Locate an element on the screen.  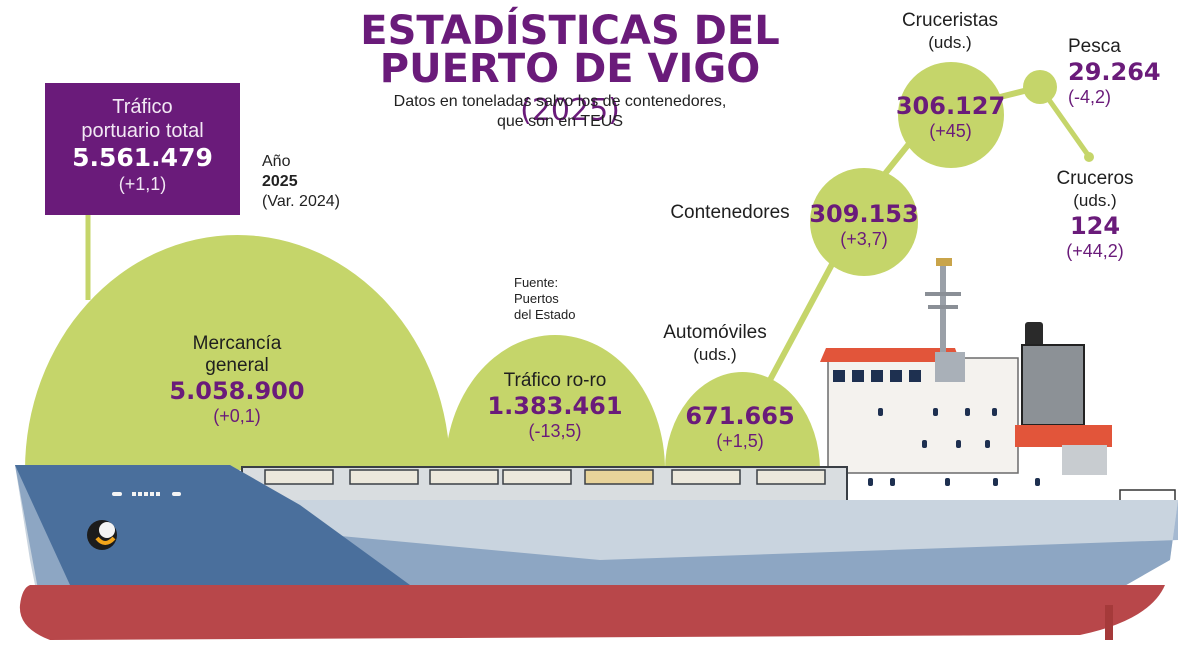
general-cargo-stat: Mercancía general 5.058.900 (+0,1) is located at coordinates (237, 380).